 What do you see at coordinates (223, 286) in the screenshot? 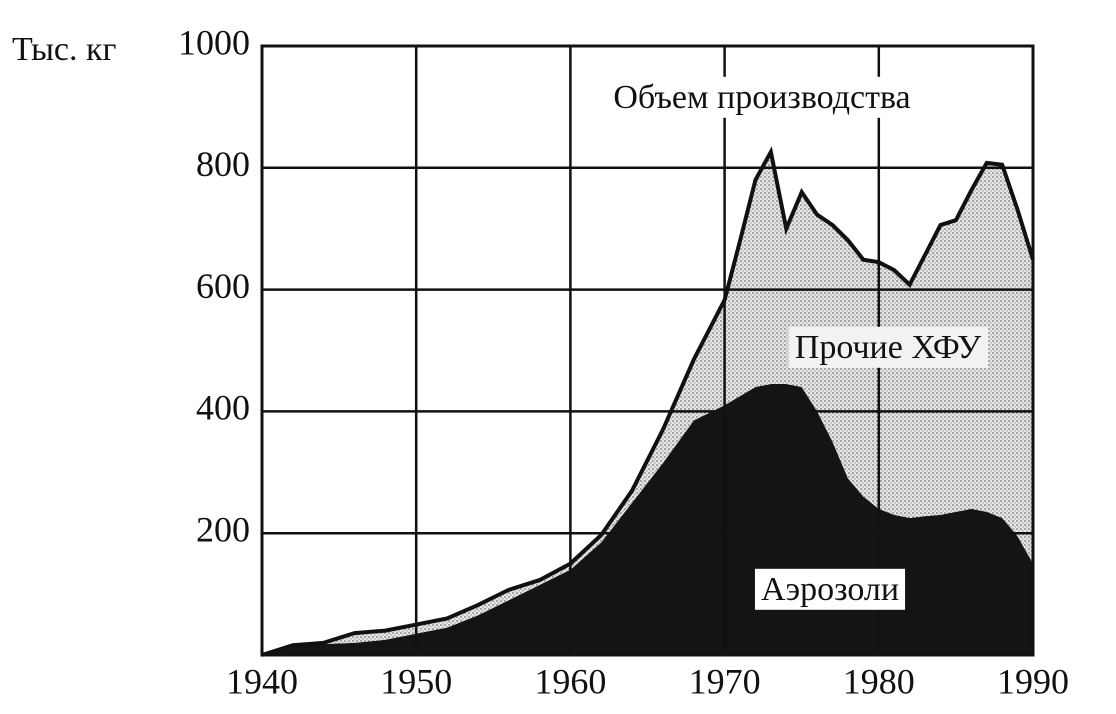
I see `y-tick-label: 600` at bounding box center [223, 286].